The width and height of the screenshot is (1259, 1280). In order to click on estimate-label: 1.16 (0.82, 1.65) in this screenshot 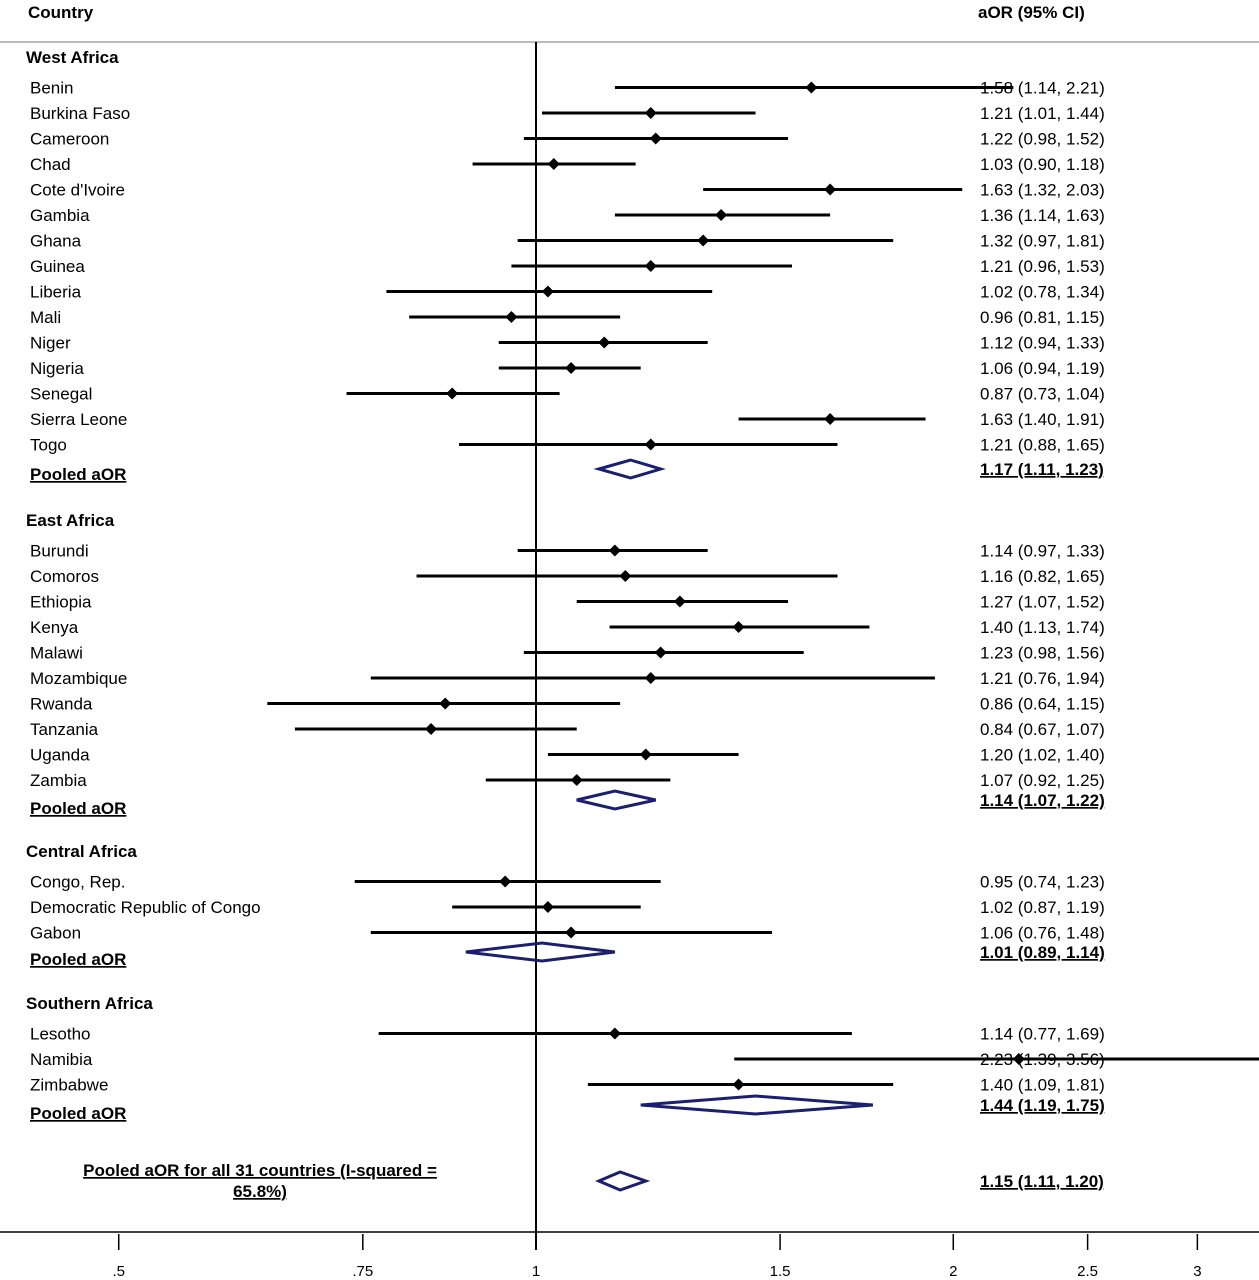, I will do `click(1042, 576)`.